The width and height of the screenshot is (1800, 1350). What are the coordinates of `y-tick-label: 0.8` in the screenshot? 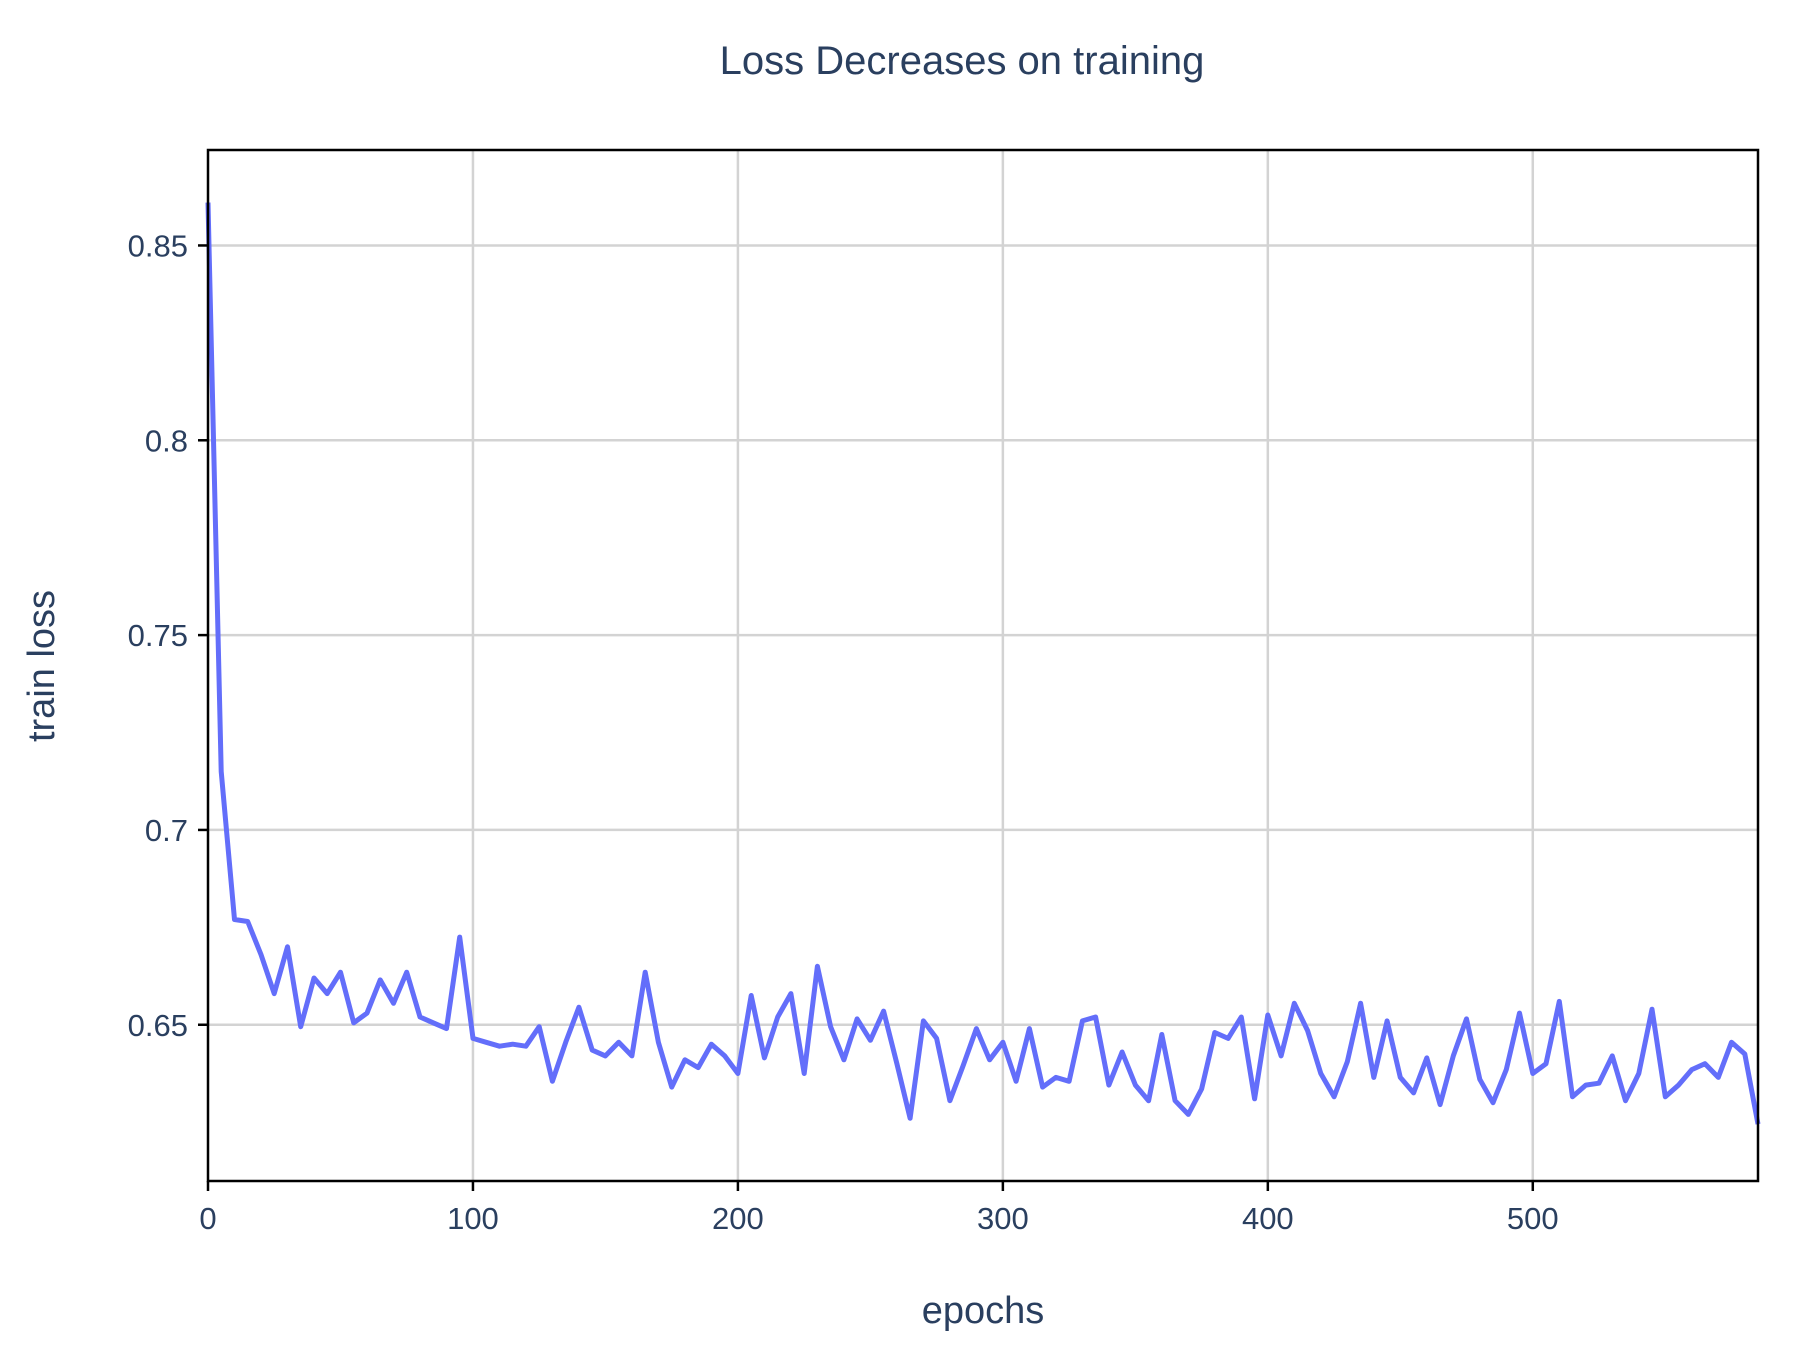 It's located at (166, 440).